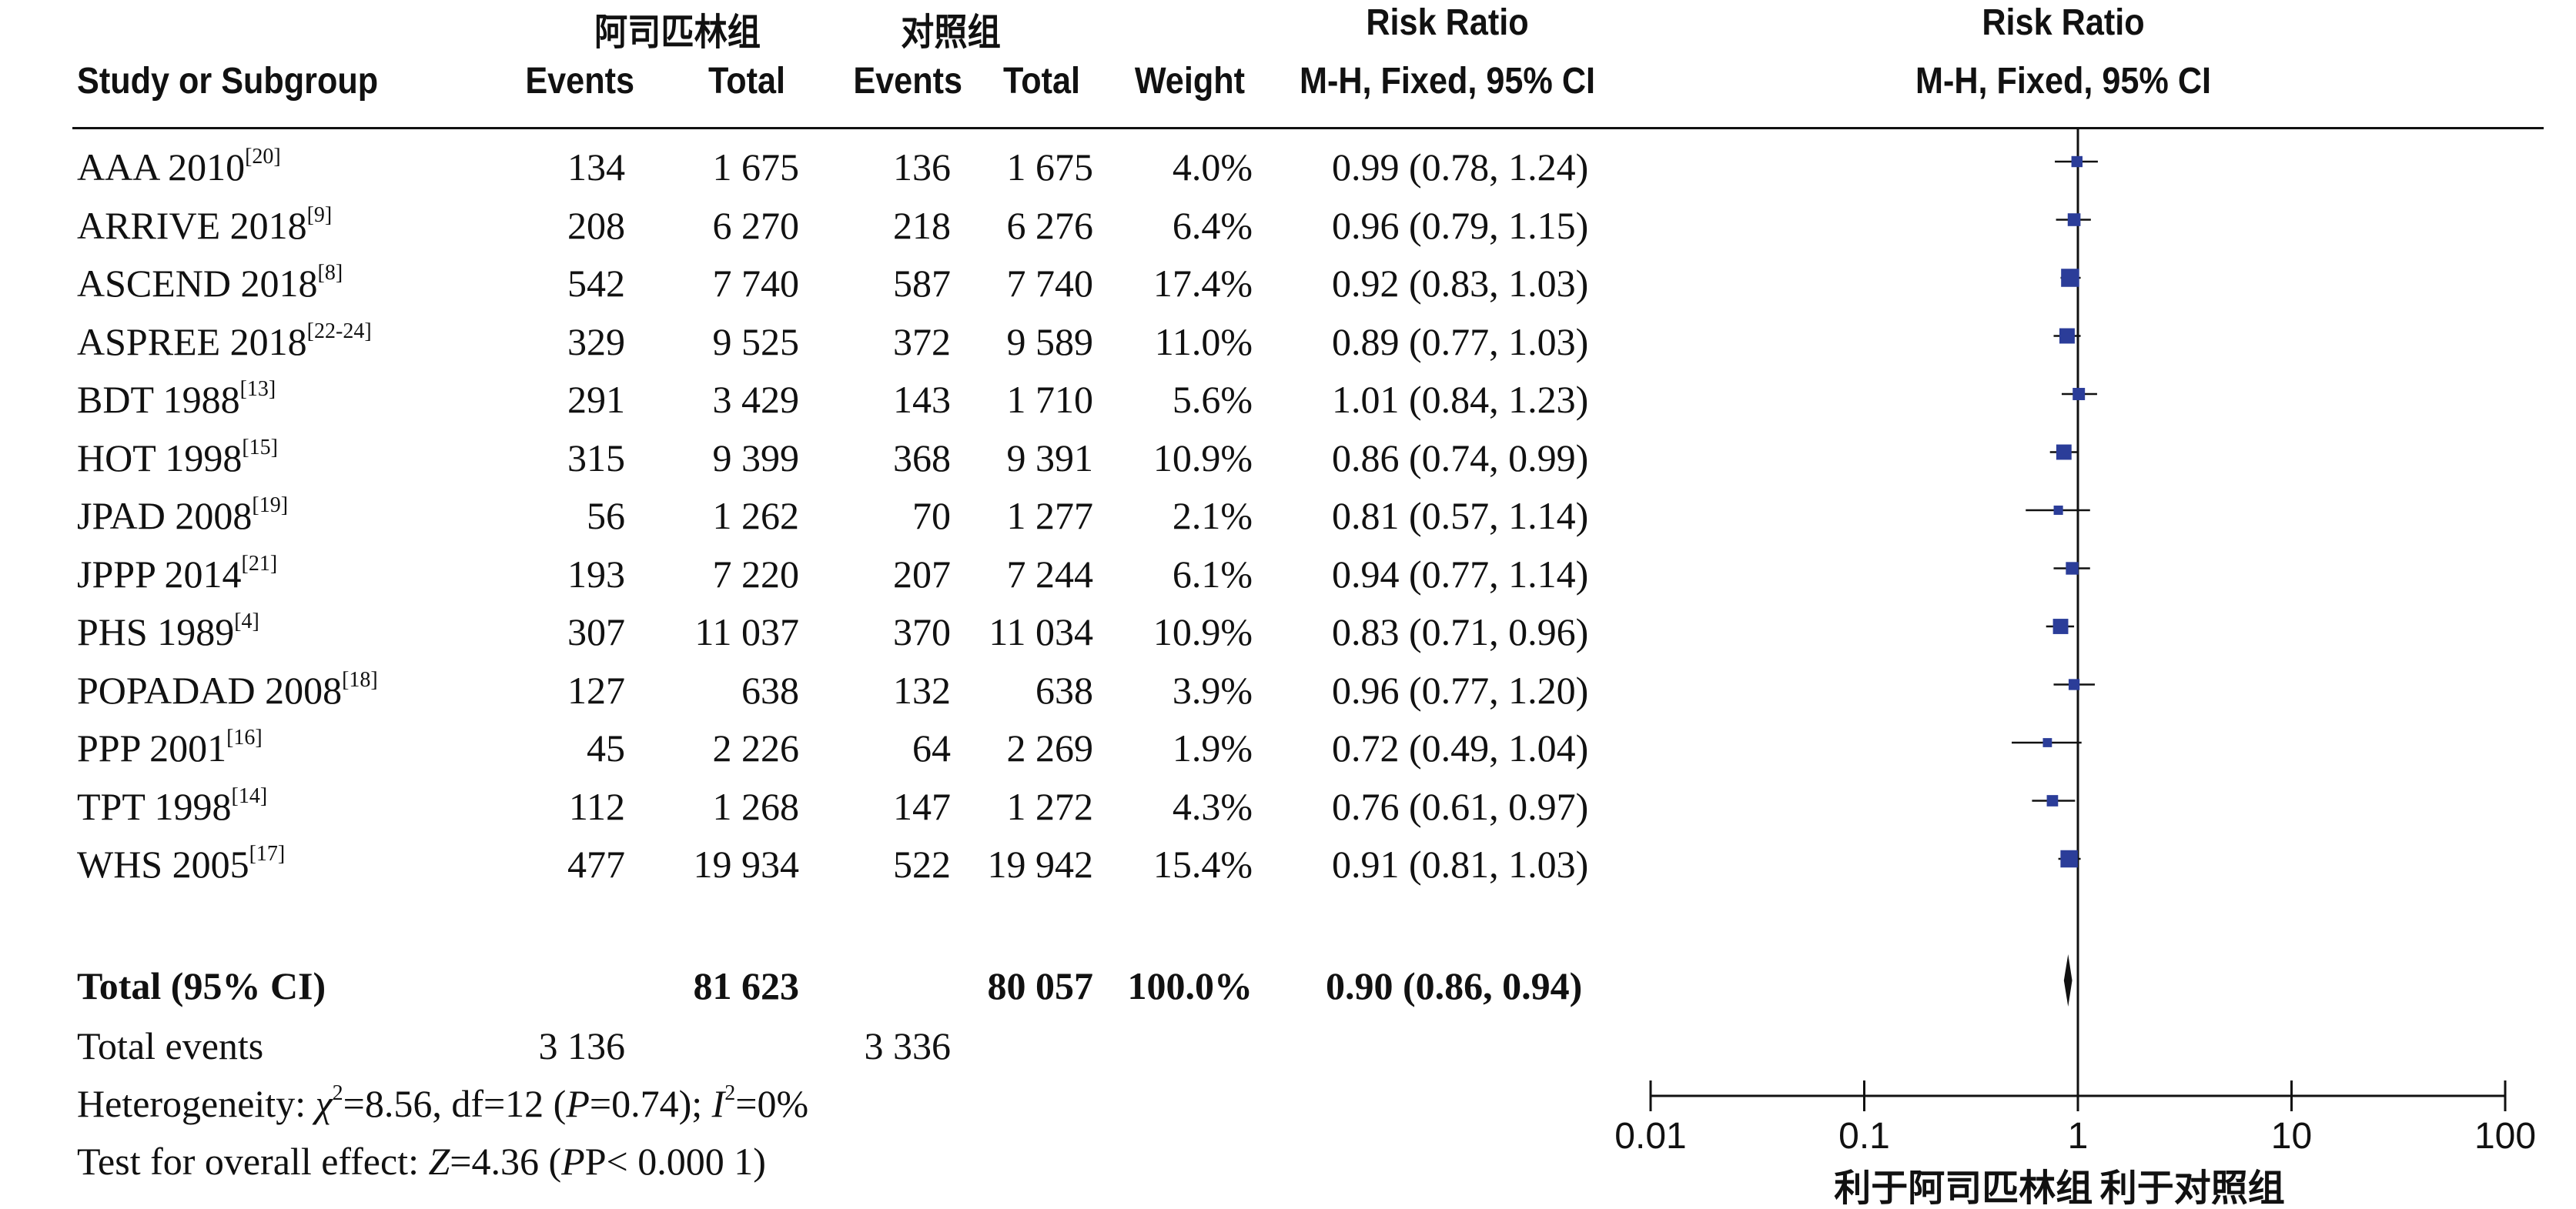 Image resolution: width=2576 pixels, height=1209 pixels. Describe the element at coordinates (1064, 690) in the screenshot. I see `study-group2-total: 638` at that location.